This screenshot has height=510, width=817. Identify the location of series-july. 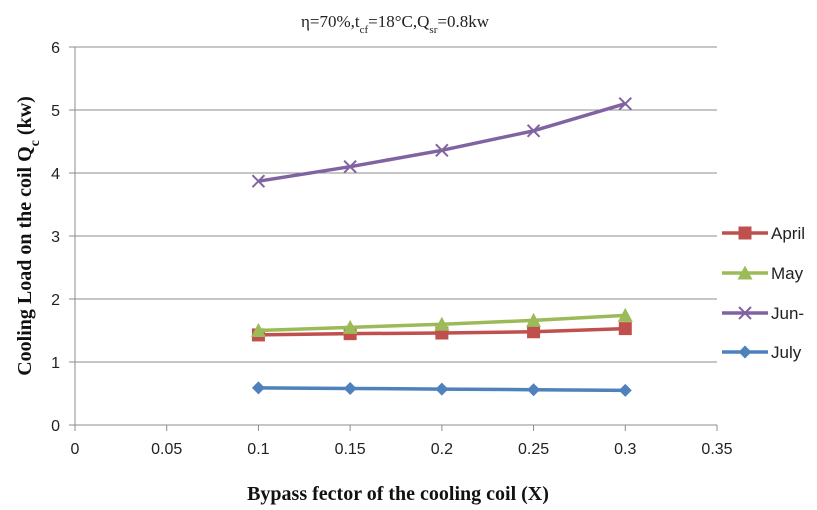
(441, 389).